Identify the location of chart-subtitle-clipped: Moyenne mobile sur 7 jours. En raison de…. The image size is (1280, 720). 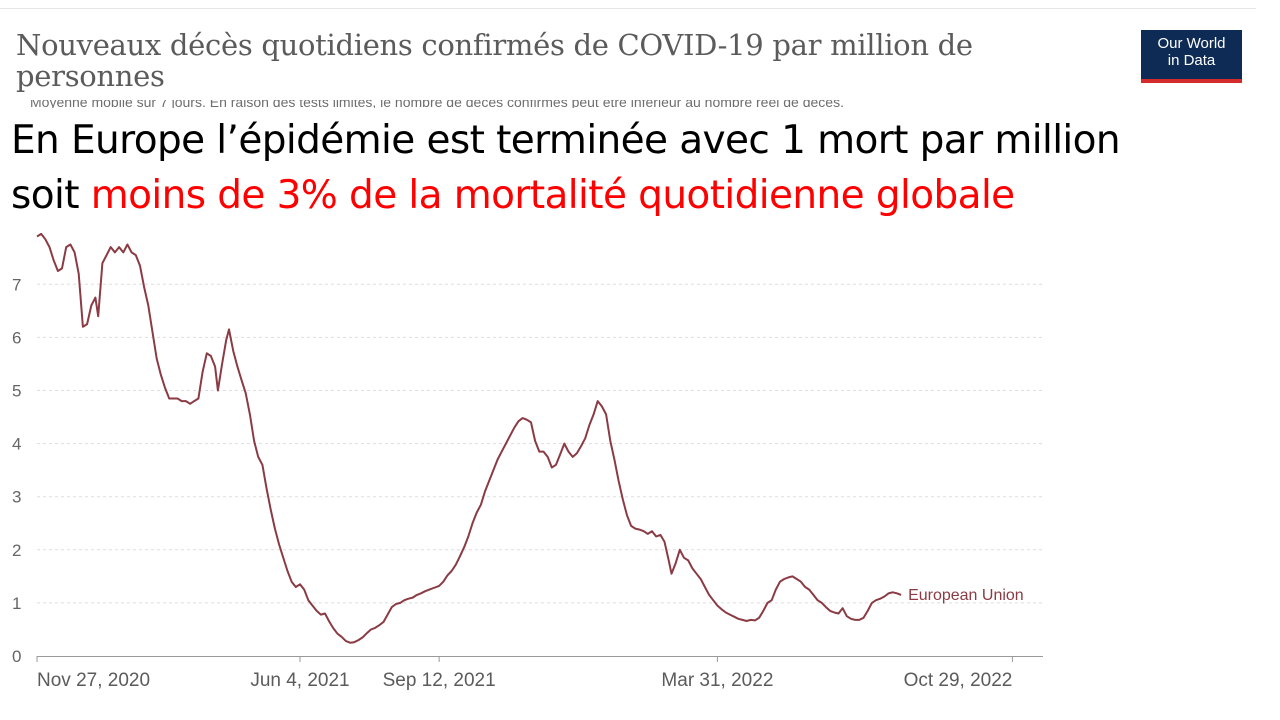
(630, 104).